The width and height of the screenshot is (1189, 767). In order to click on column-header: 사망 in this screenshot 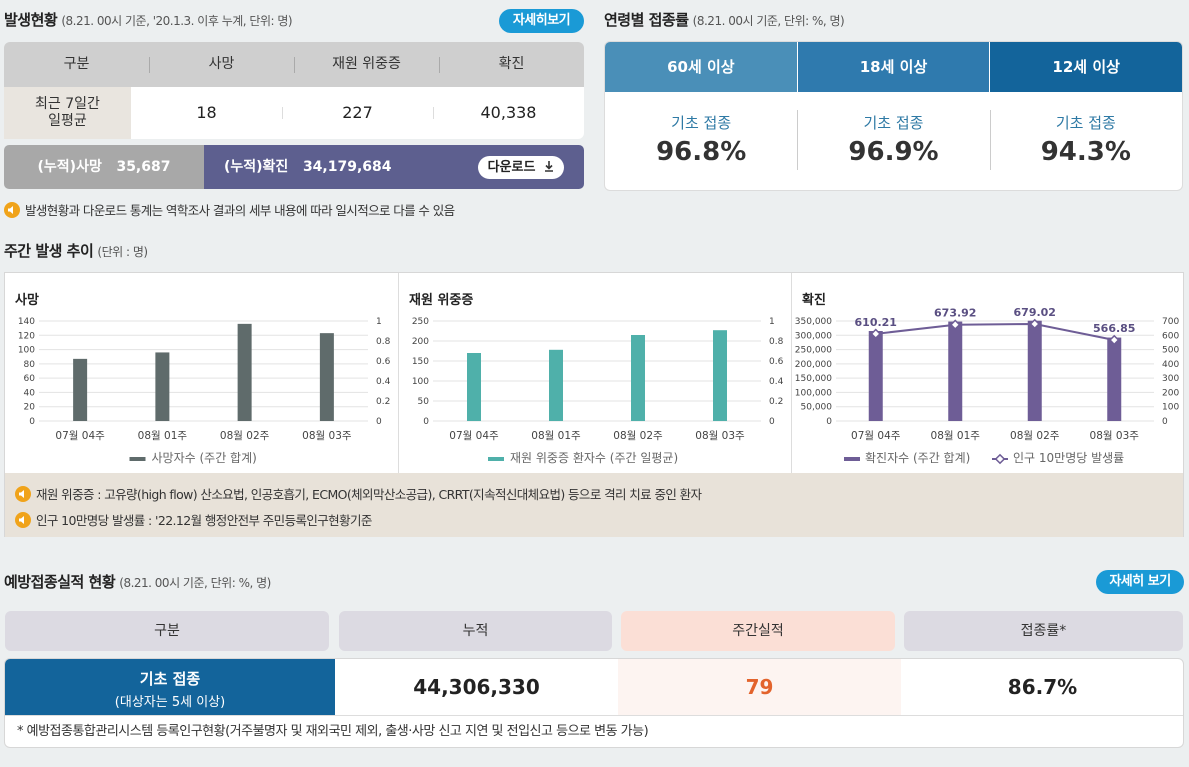, I will do `click(221, 64)`.